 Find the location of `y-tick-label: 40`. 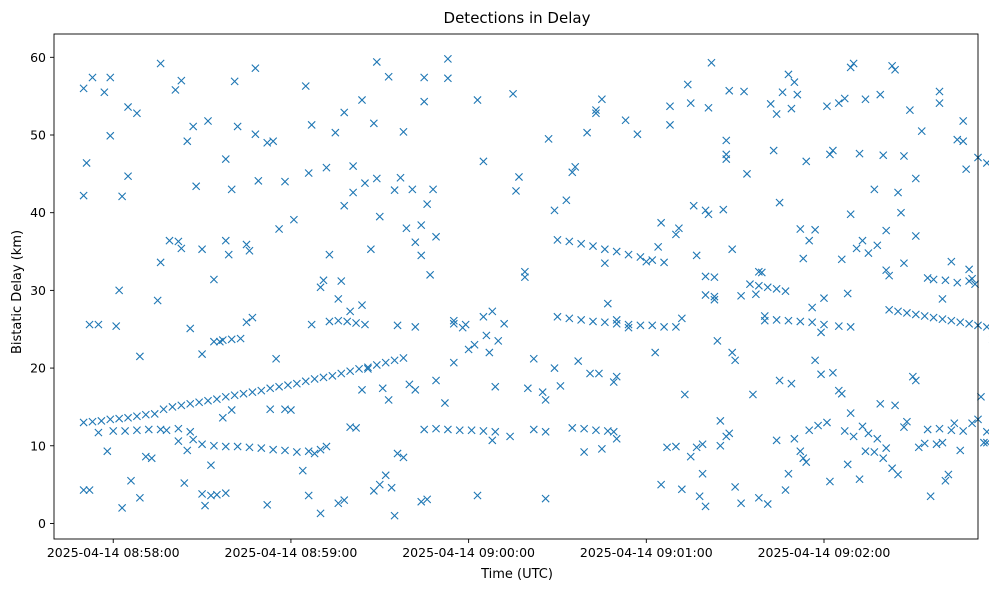

y-tick-label: 40 is located at coordinates (38, 212).